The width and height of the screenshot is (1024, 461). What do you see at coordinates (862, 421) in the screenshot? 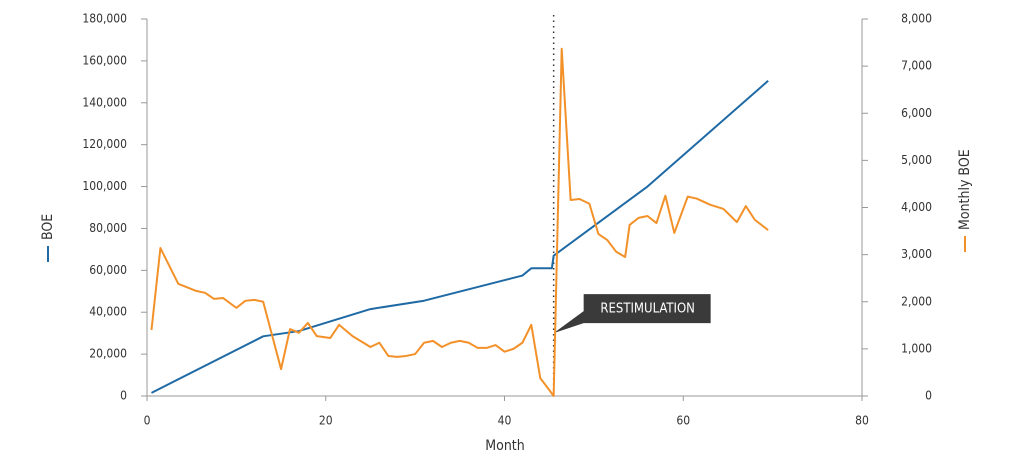
I see `x-tick-label: 80` at bounding box center [862, 421].